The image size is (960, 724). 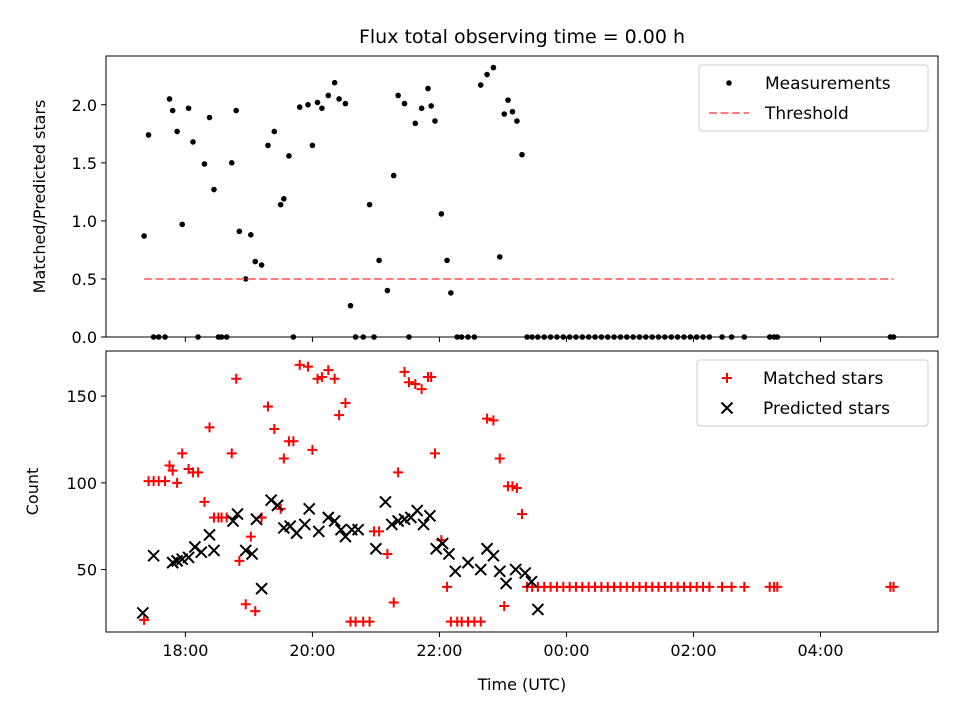 I want to click on chart-title: Flux total observing time = 0.00 h, so click(x=522, y=37).